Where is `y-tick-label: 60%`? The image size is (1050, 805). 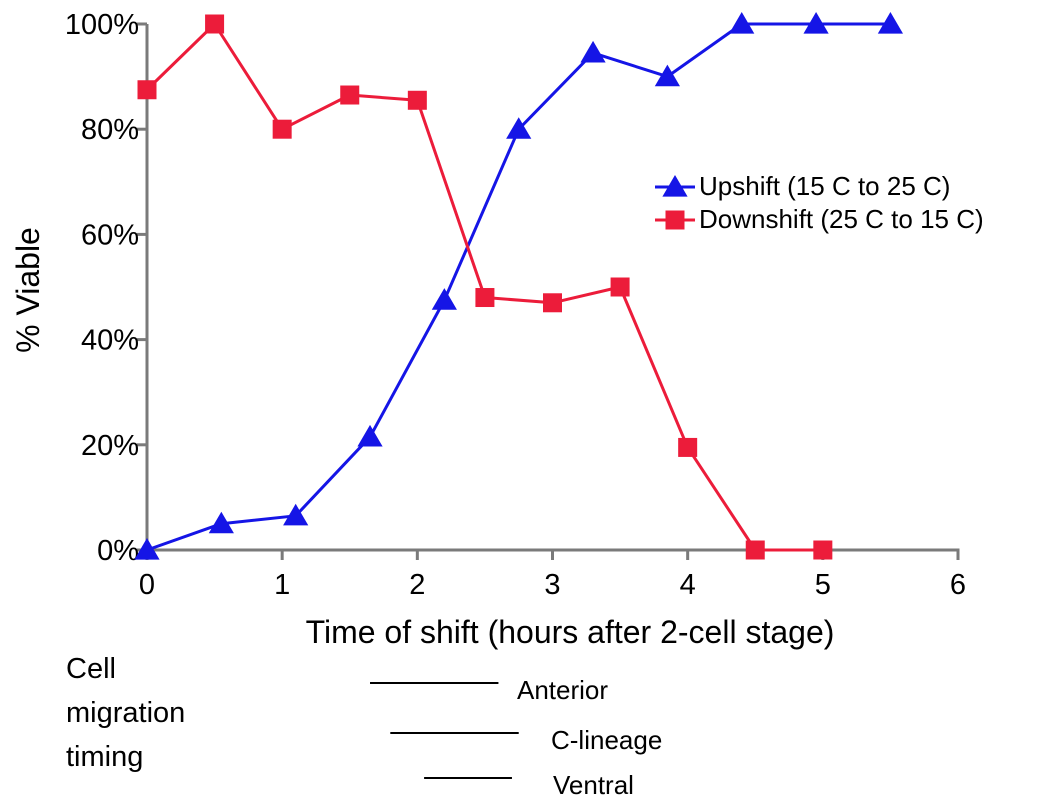 y-tick-label: 60% is located at coordinates (110, 235).